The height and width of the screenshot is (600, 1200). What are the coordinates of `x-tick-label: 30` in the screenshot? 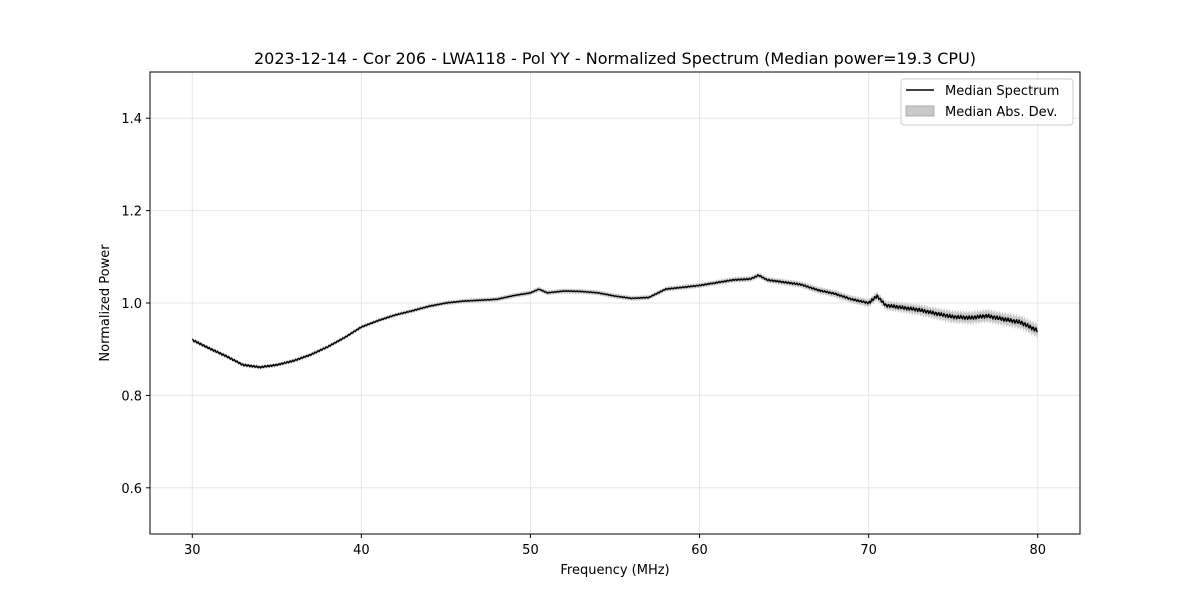 It's located at (192, 550).